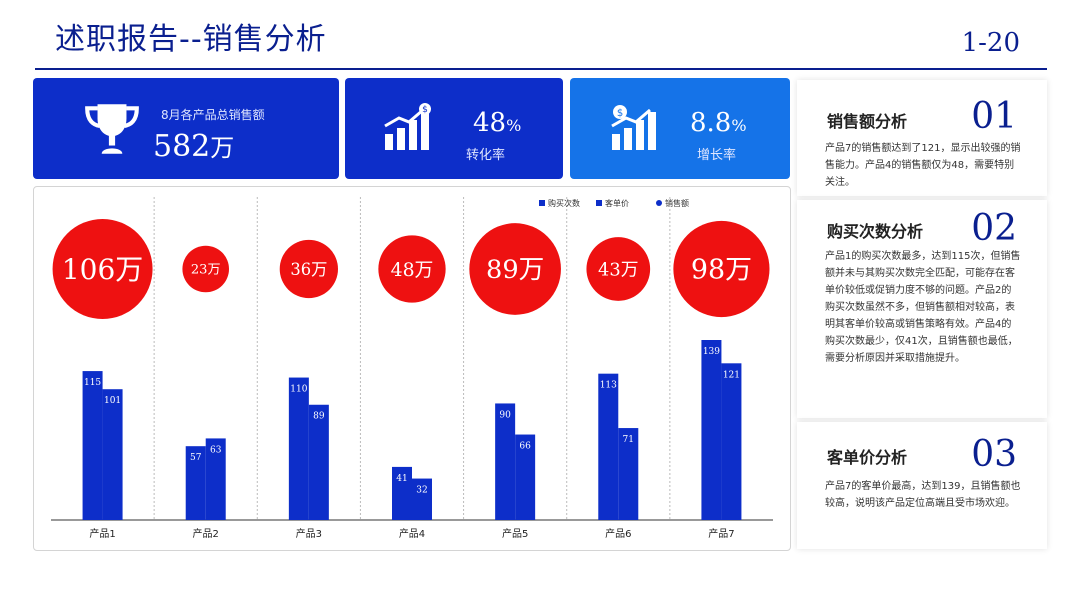 This screenshot has height=608, width=1080. Describe the element at coordinates (486, 155) in the screenshot. I see `kpi-conversion-caption: 转化率` at that location.